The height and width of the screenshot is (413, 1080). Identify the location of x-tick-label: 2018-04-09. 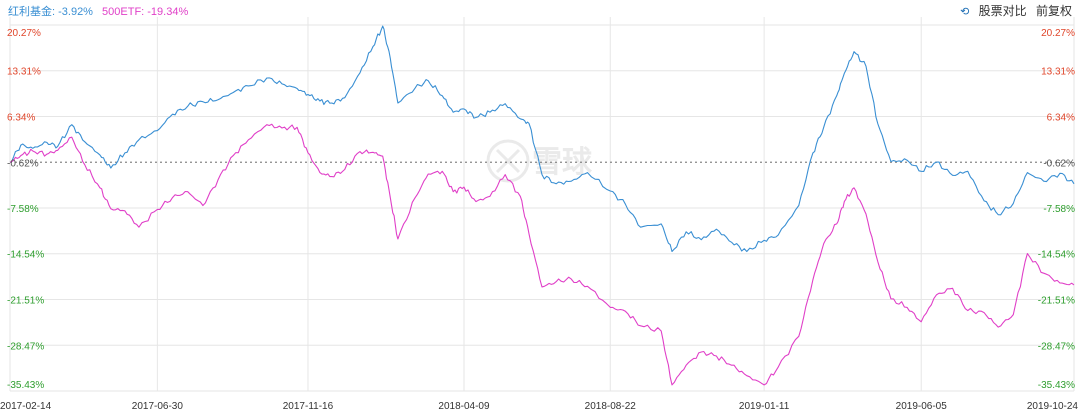
(464, 406).